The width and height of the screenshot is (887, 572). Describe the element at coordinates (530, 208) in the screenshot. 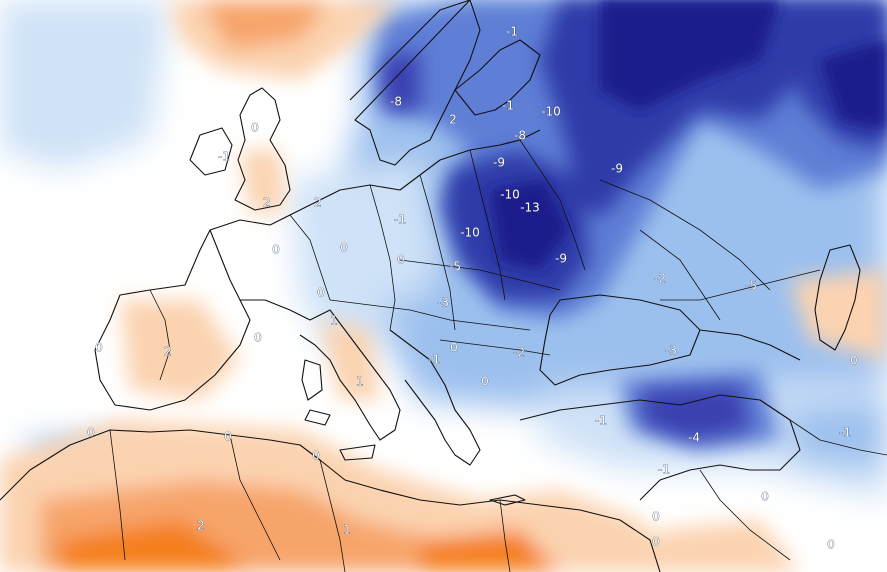

I see `anomaly-value-label: -13` at that location.